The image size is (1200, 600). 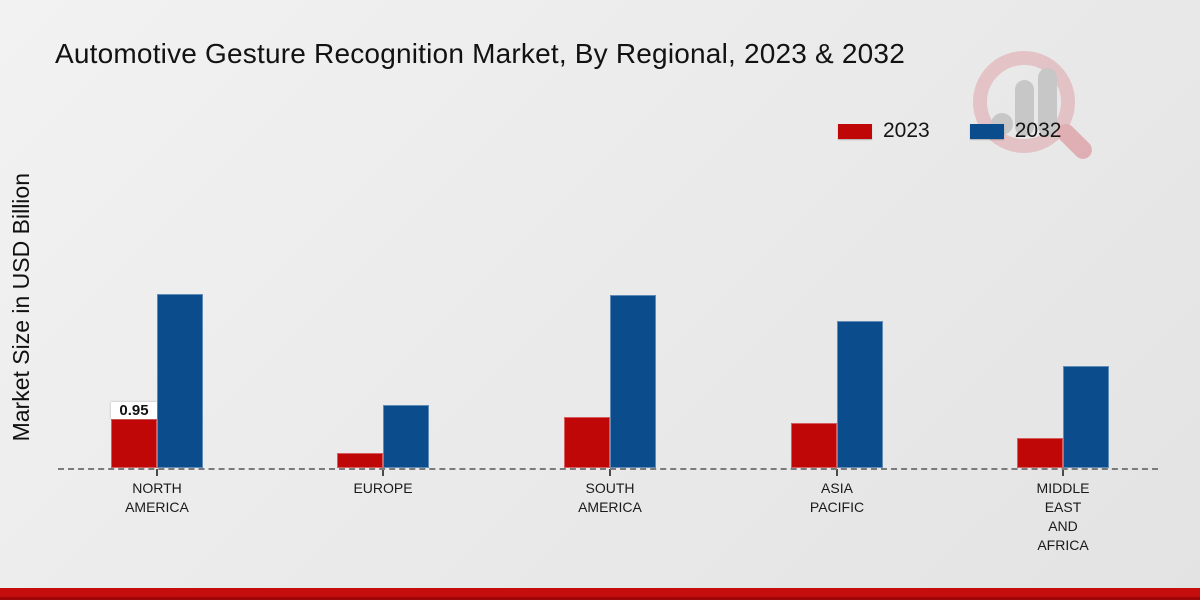 What do you see at coordinates (855, 131) in the screenshot?
I see `legend-swatch-2023` at bounding box center [855, 131].